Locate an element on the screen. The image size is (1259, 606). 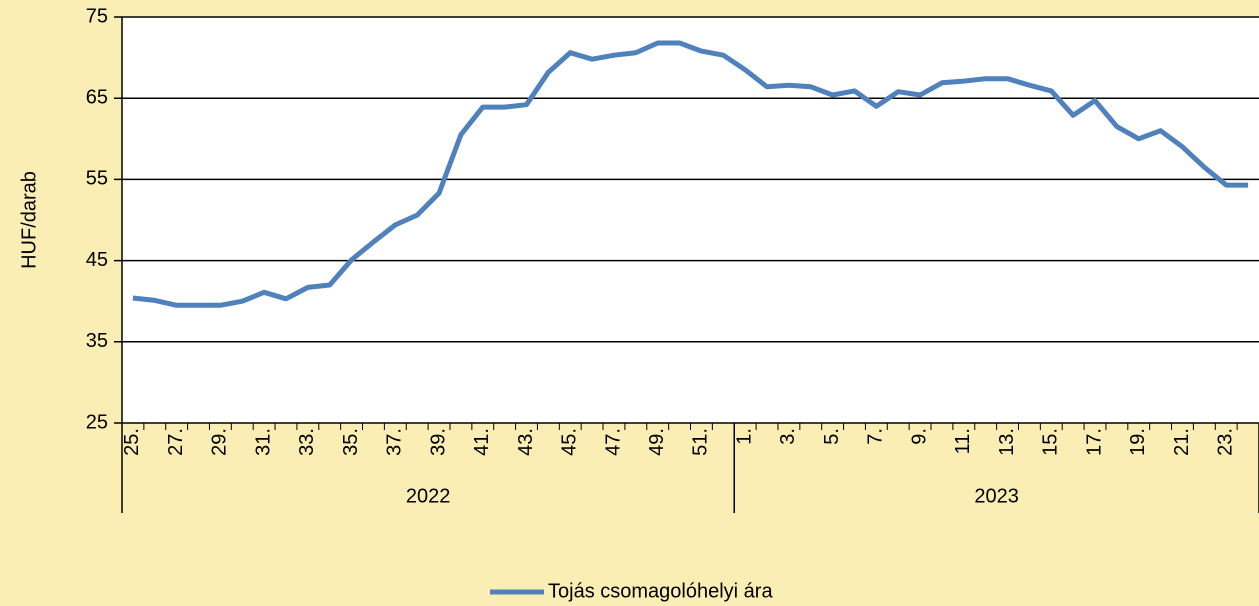
x-tick-label: 51. is located at coordinates (701, 442).